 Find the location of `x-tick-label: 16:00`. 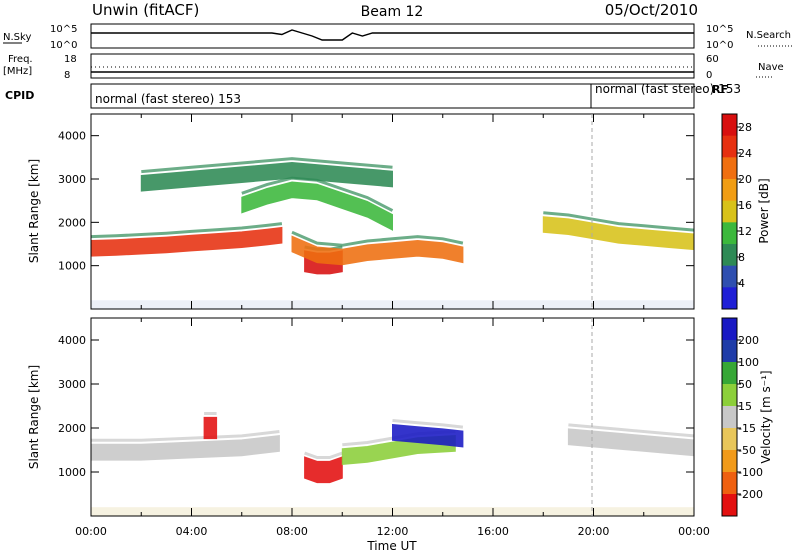

x-tick-label: 16:00 is located at coordinates (493, 531).